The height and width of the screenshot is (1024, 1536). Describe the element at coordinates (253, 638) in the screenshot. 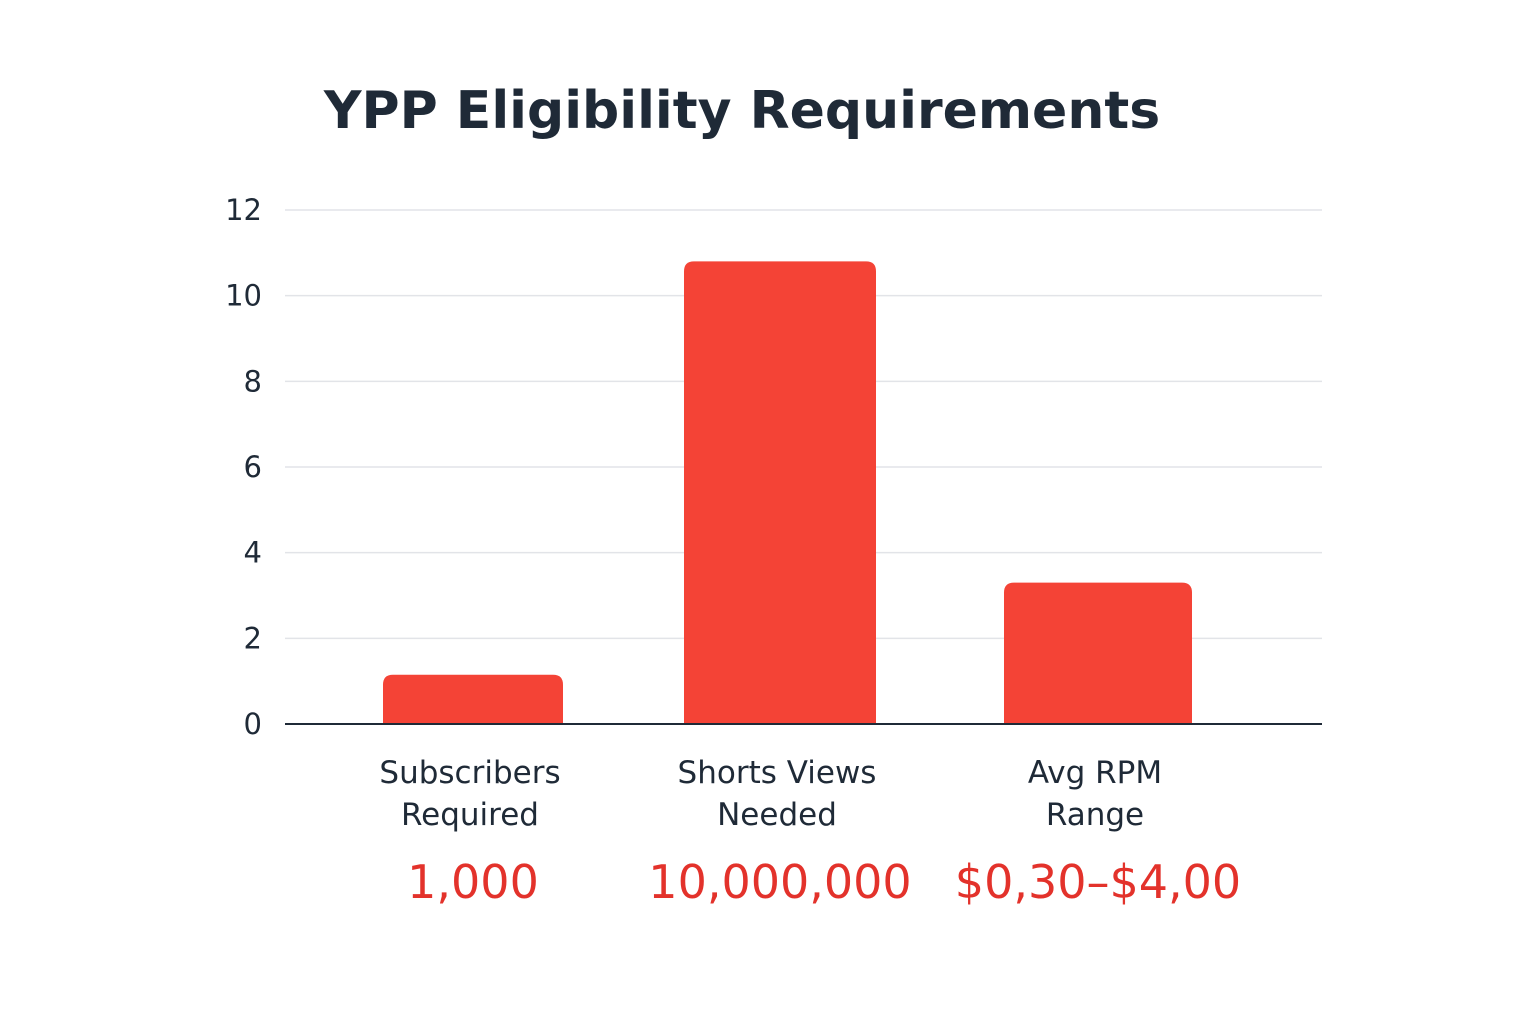

I see `y-tick-label: 2` at that location.